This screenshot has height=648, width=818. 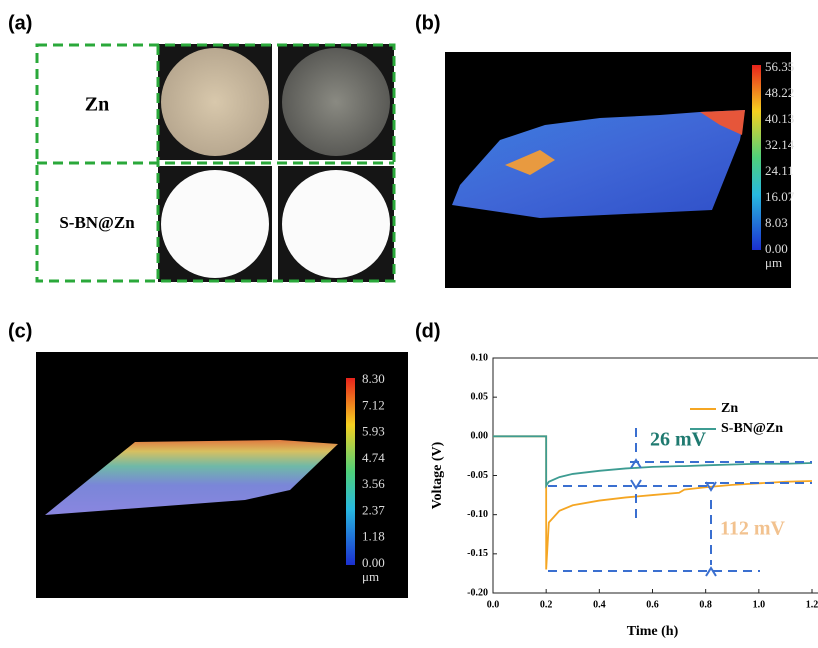 What do you see at coordinates (812, 604) in the screenshot?
I see `x-tick-label: 1.2` at bounding box center [812, 604].